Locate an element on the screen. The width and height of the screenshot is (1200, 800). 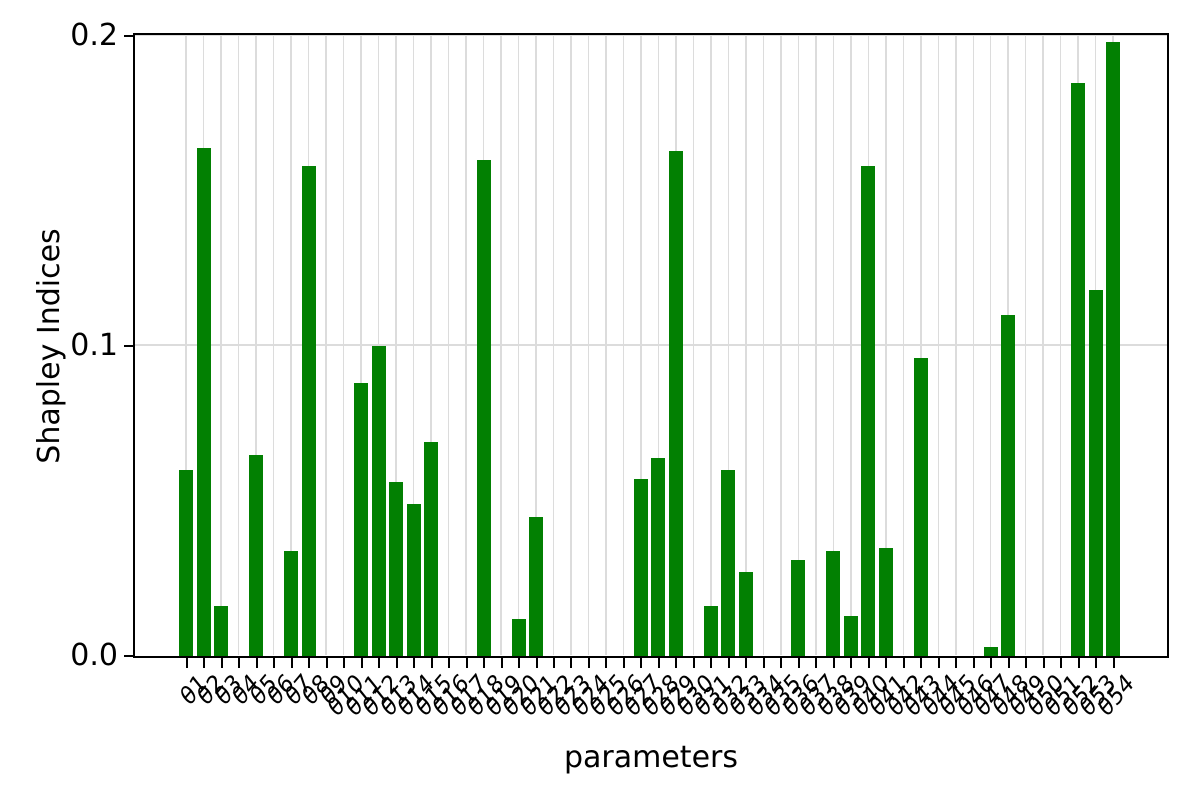
bar-θ11 is located at coordinates (361, 519).